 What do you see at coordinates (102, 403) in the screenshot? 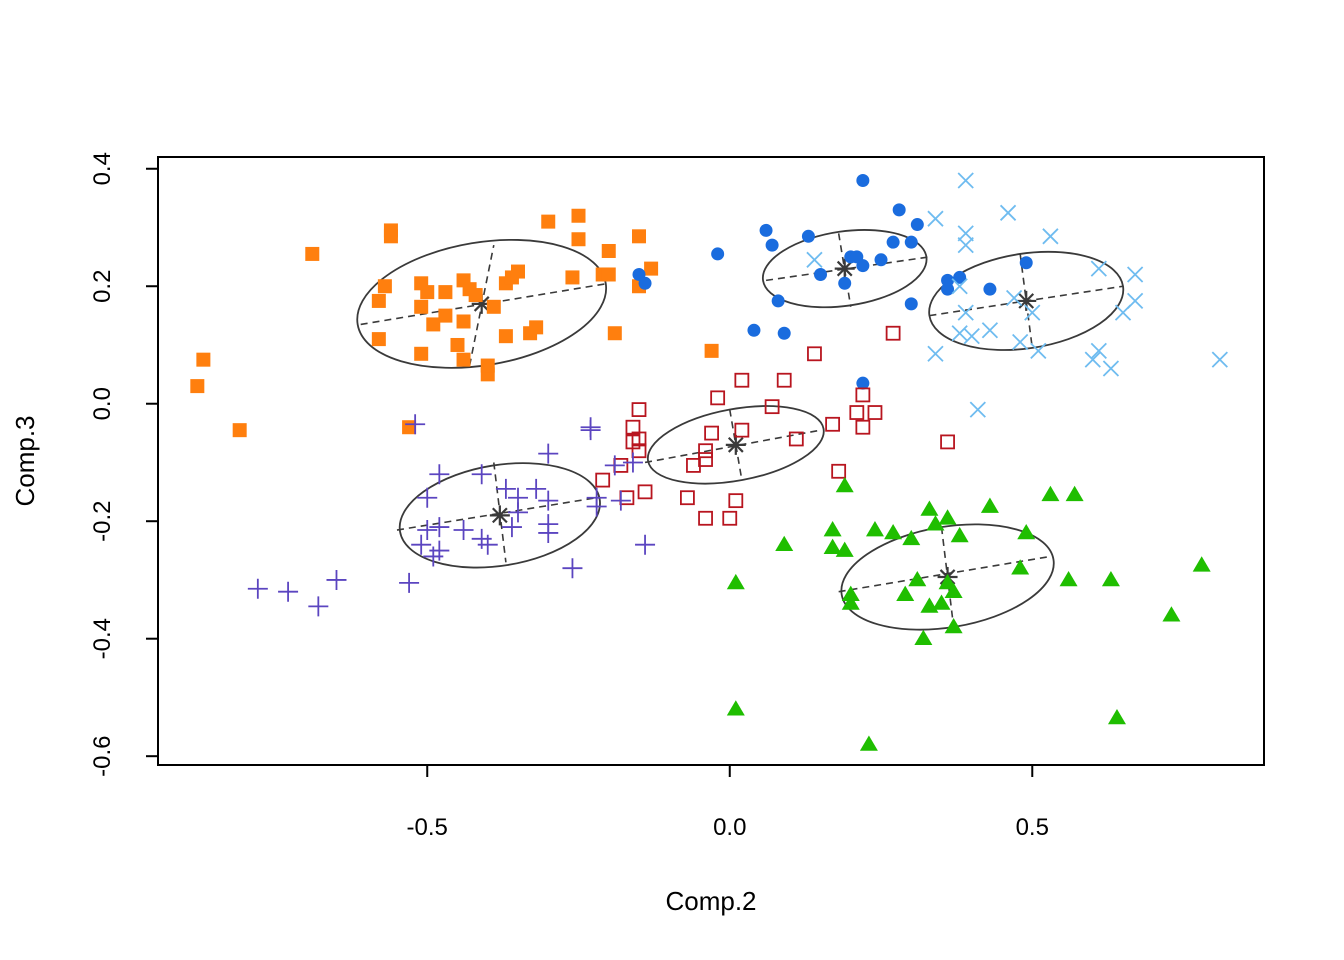
I see `y-tick-label: 0.0` at bounding box center [102, 403].